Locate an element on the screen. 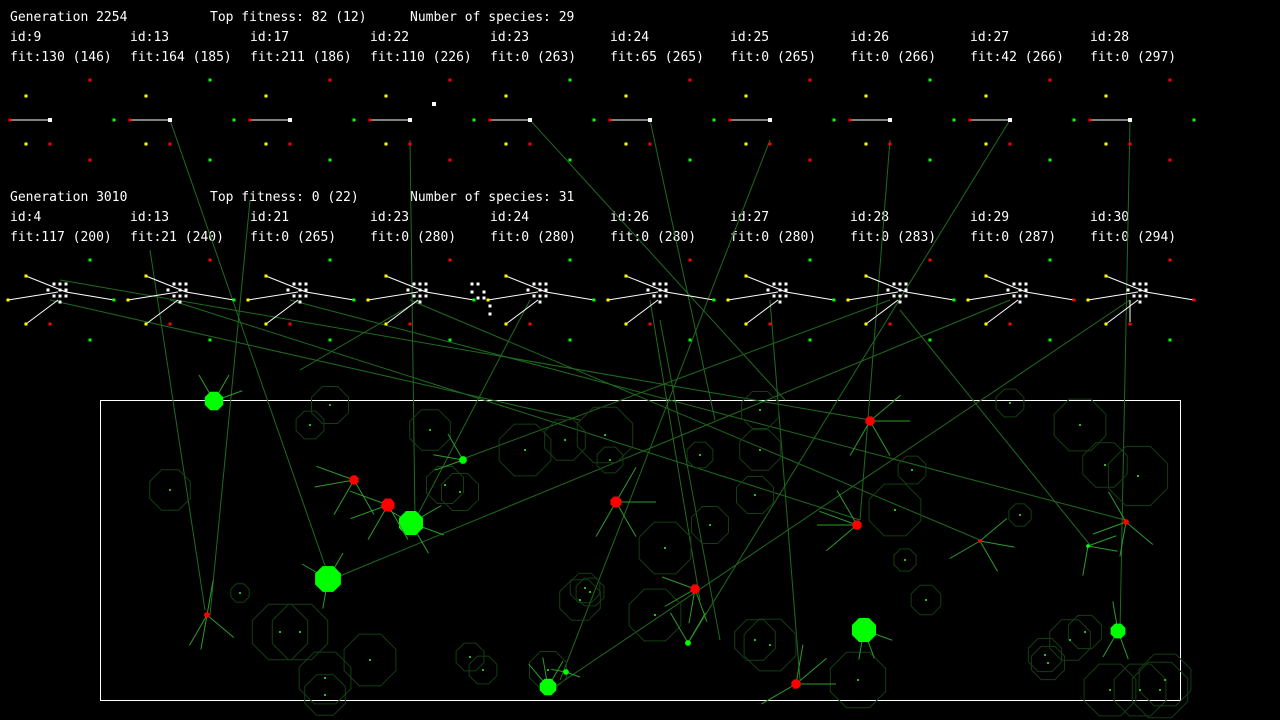  sensor-ray is located at coordinates (682, 270).